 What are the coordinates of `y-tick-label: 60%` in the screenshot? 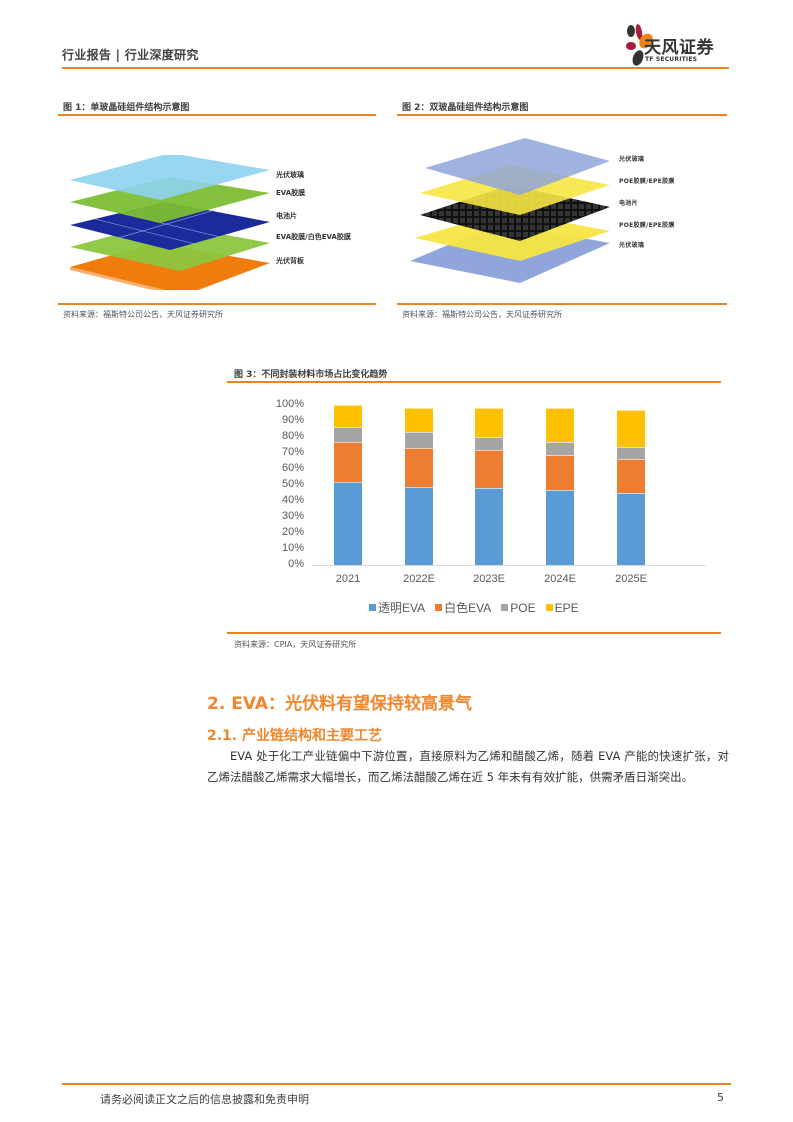 It's located at (292, 468).